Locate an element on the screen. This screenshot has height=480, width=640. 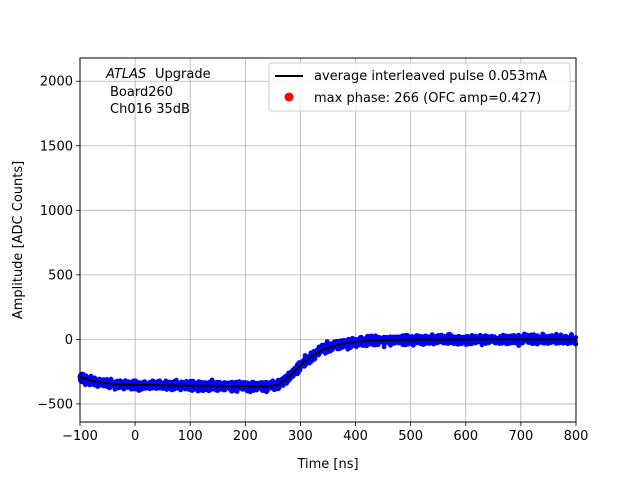
average-pulse-path is located at coordinates (327, 363).